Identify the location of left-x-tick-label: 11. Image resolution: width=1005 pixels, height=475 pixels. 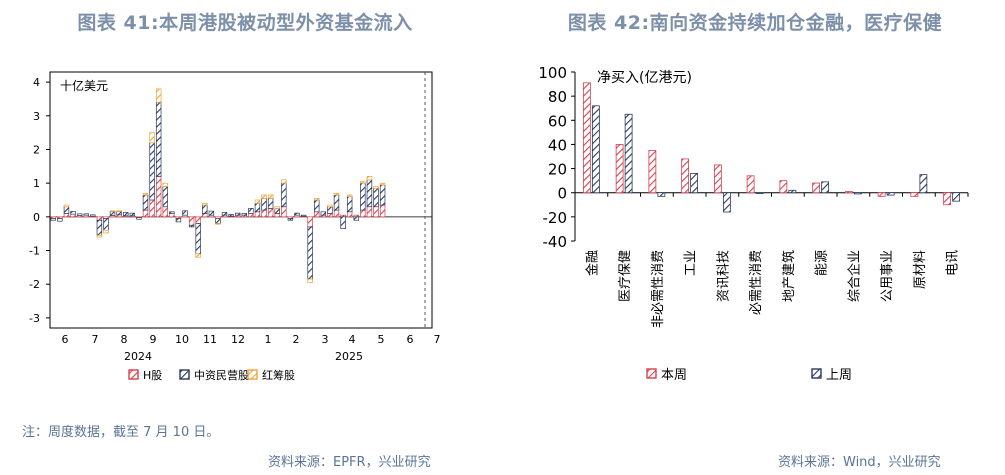
(210, 339).